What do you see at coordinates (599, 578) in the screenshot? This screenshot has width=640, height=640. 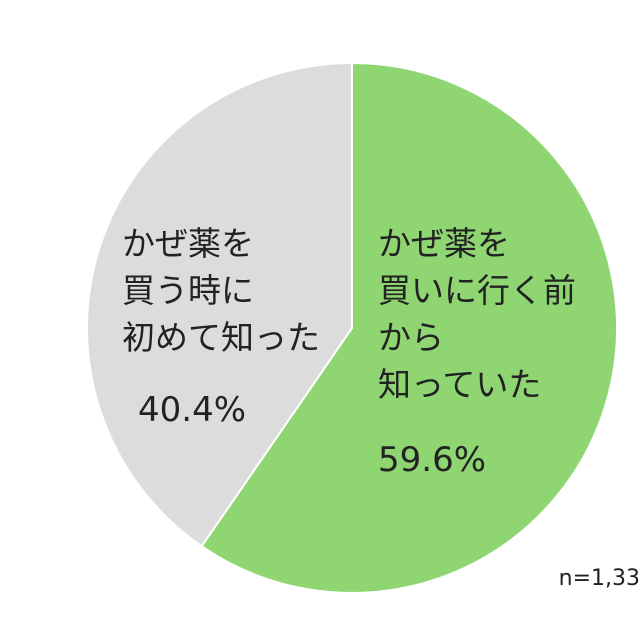 I see `sample-size-note: n=1,33` at bounding box center [599, 578].